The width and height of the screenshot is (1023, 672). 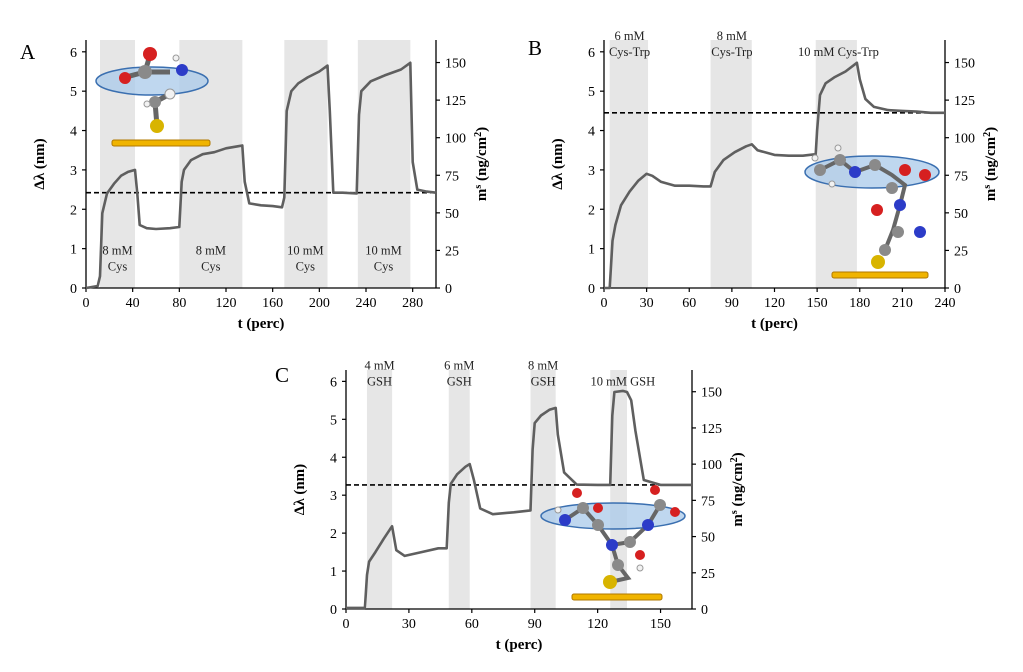 What do you see at coordinates (379, 373) in the screenshot?
I see `concentration-annotation: 4 mM GSH` at bounding box center [379, 373].